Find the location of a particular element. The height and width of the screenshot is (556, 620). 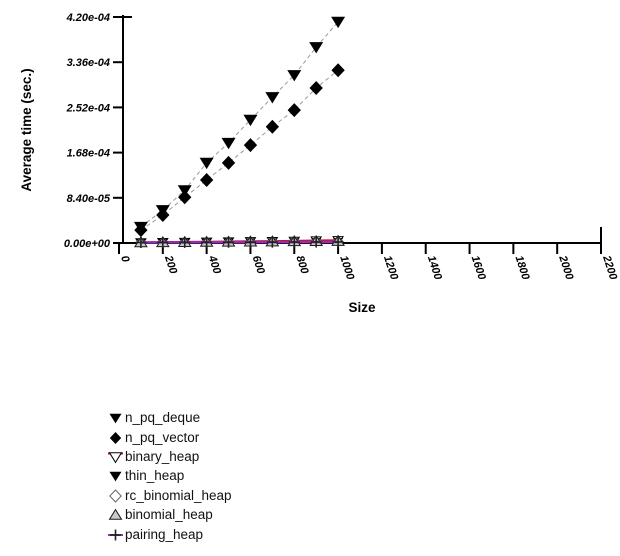

legend-label: rc_binomial_heap is located at coordinates (178, 495).